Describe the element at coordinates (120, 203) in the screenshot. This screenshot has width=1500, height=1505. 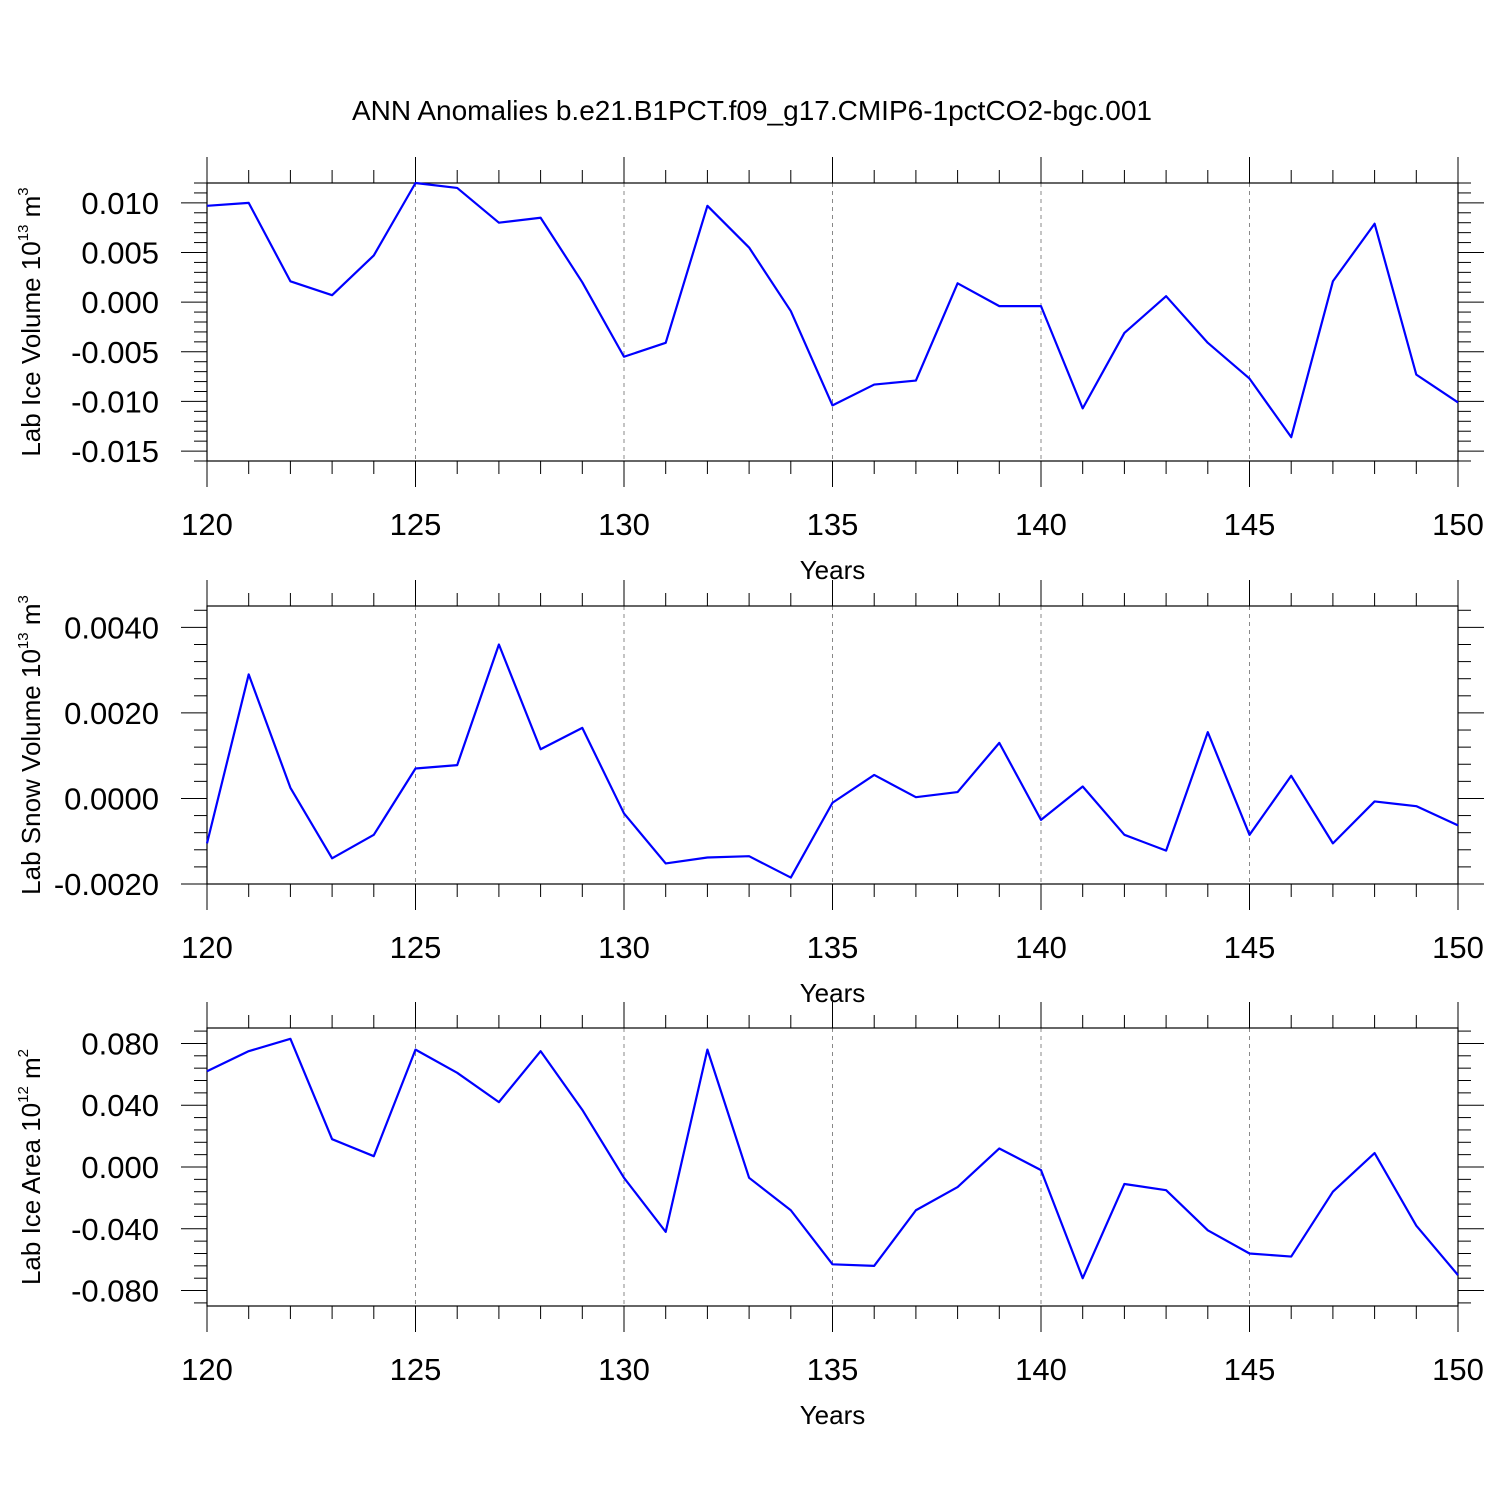
I see `y-tick-label: 0.010` at that location.